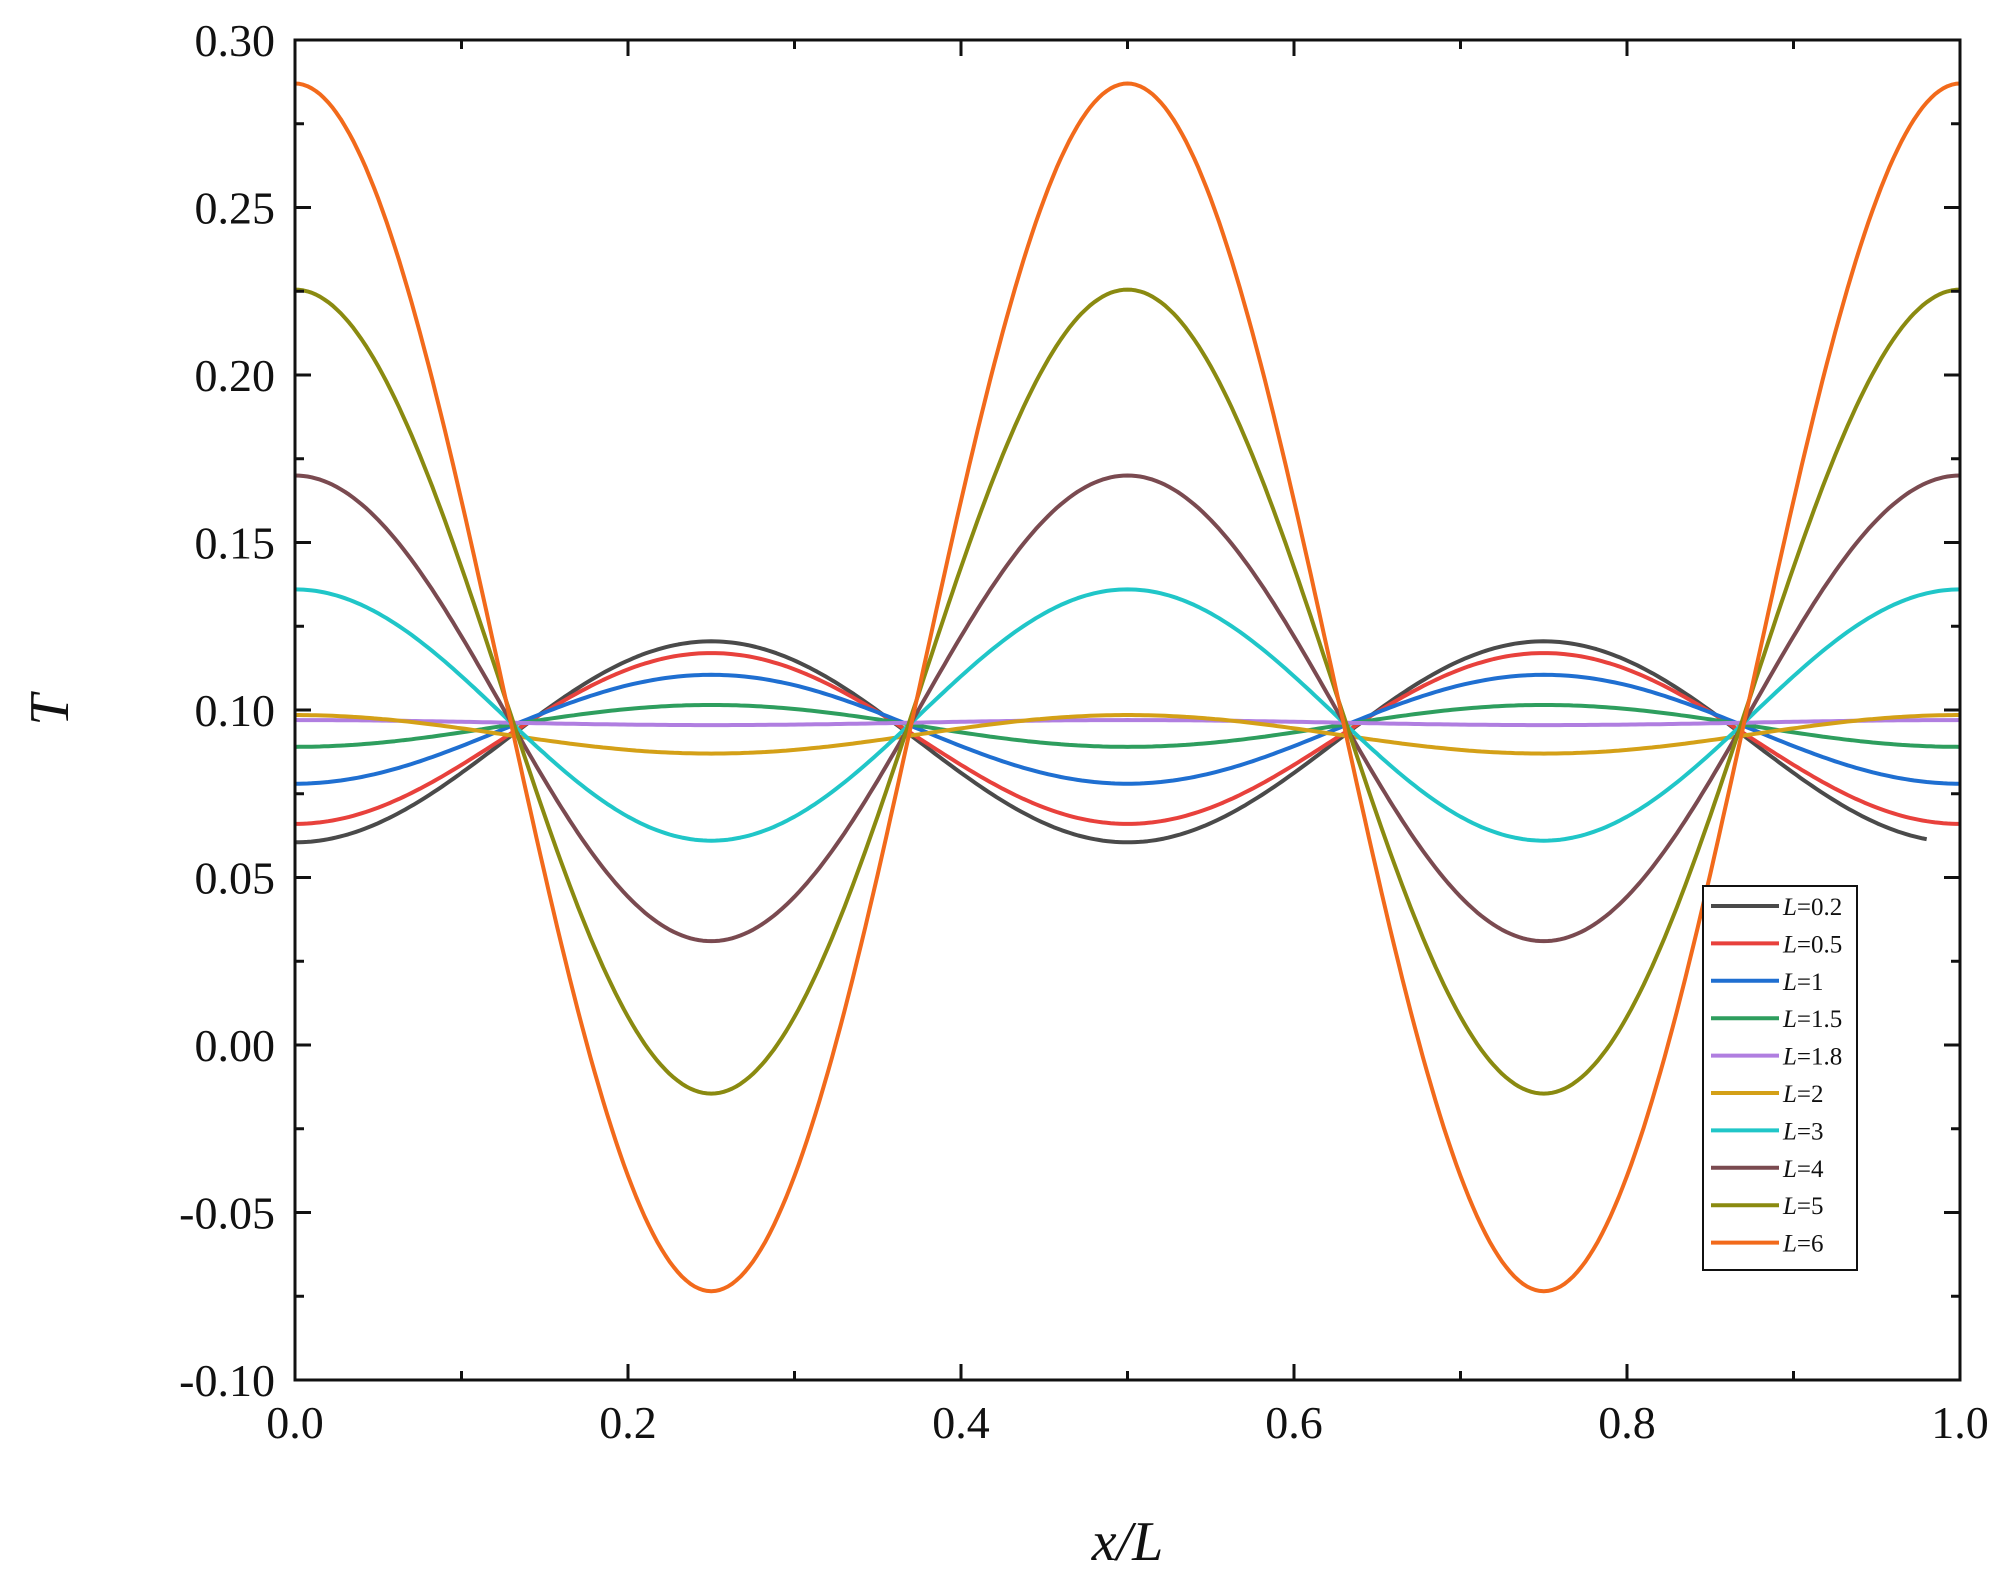 The width and height of the screenshot is (2000, 1583). What do you see at coordinates (1803, 1094) in the screenshot?
I see `legend-label: L=2` at bounding box center [1803, 1094].